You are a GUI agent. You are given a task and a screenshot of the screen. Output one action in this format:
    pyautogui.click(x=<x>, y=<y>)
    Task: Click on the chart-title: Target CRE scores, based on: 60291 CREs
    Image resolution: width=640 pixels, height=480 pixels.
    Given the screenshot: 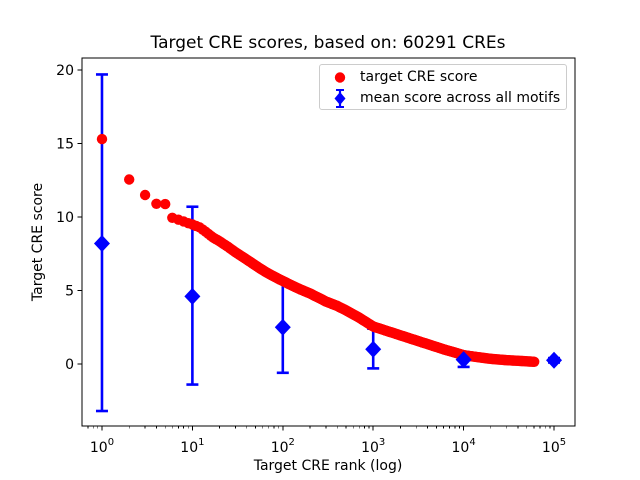 What is the action you would take?
    pyautogui.click(x=328, y=43)
    